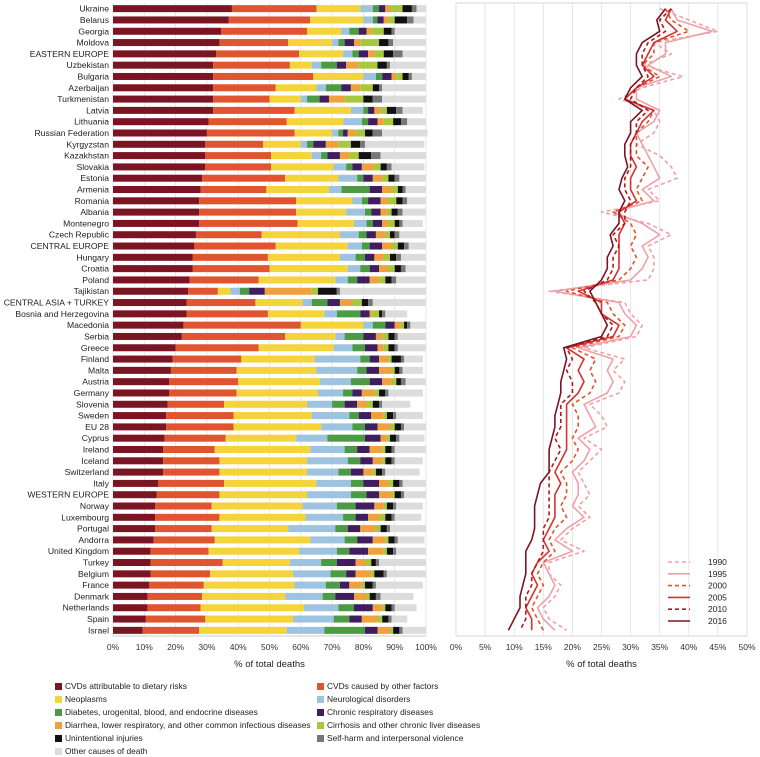  Describe the element at coordinates (448, 686) in the screenshot. I see `legend-item: CVDs caused by other factors` at that location.